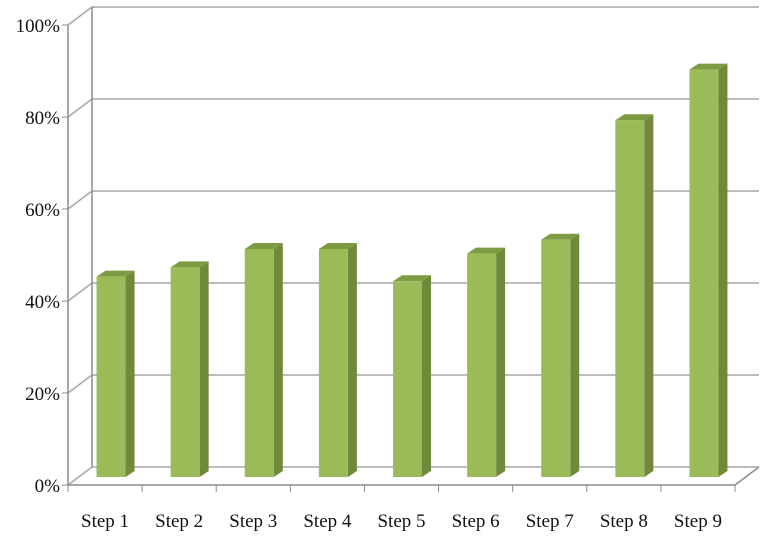 This screenshot has height=537, width=765. Describe the element at coordinates (42, 210) in the screenshot. I see `y-tick-label: 60%` at that location.